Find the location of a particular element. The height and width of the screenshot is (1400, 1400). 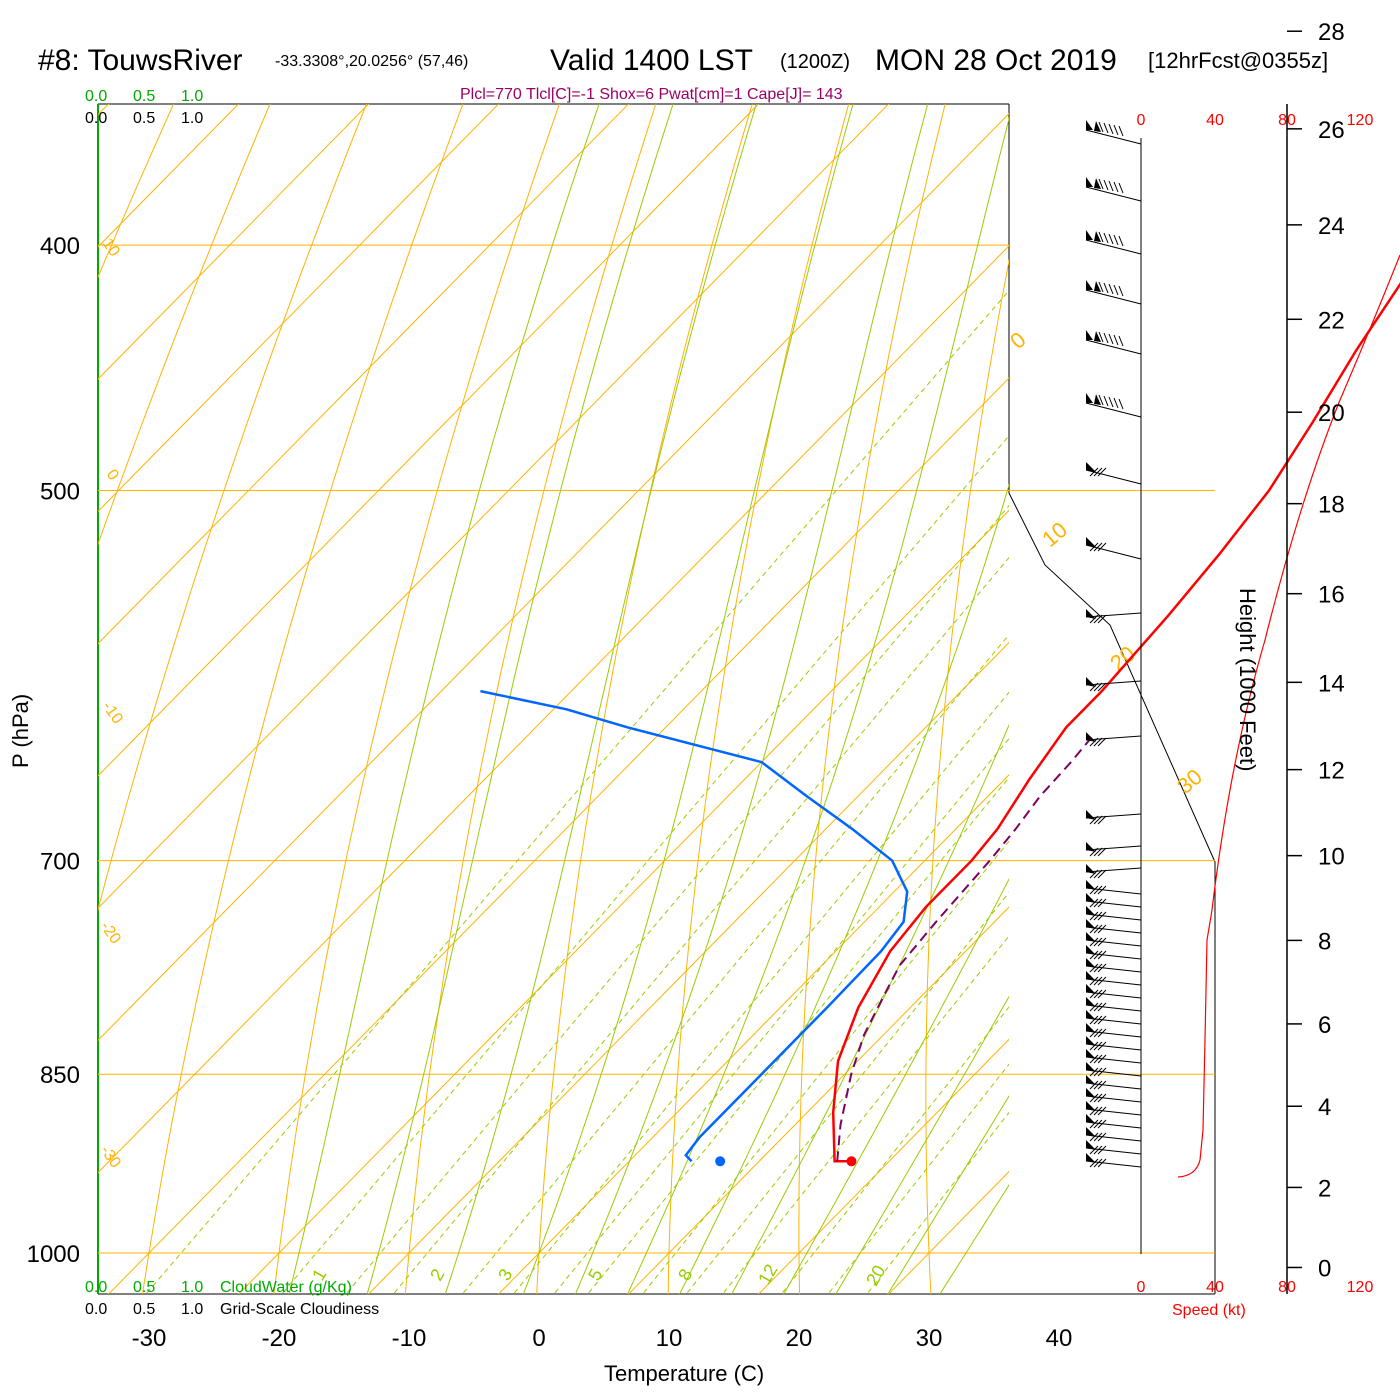

pressure-axis: 2503004005007008501000 is located at coordinates (53, 750).